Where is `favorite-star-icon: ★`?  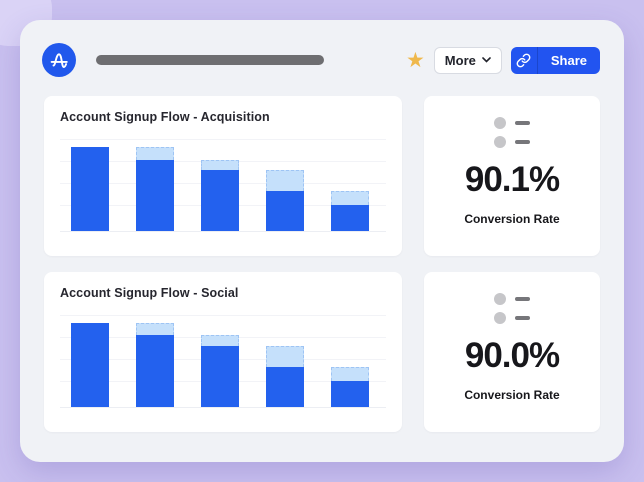 favorite-star-icon: ★ is located at coordinates (415, 60).